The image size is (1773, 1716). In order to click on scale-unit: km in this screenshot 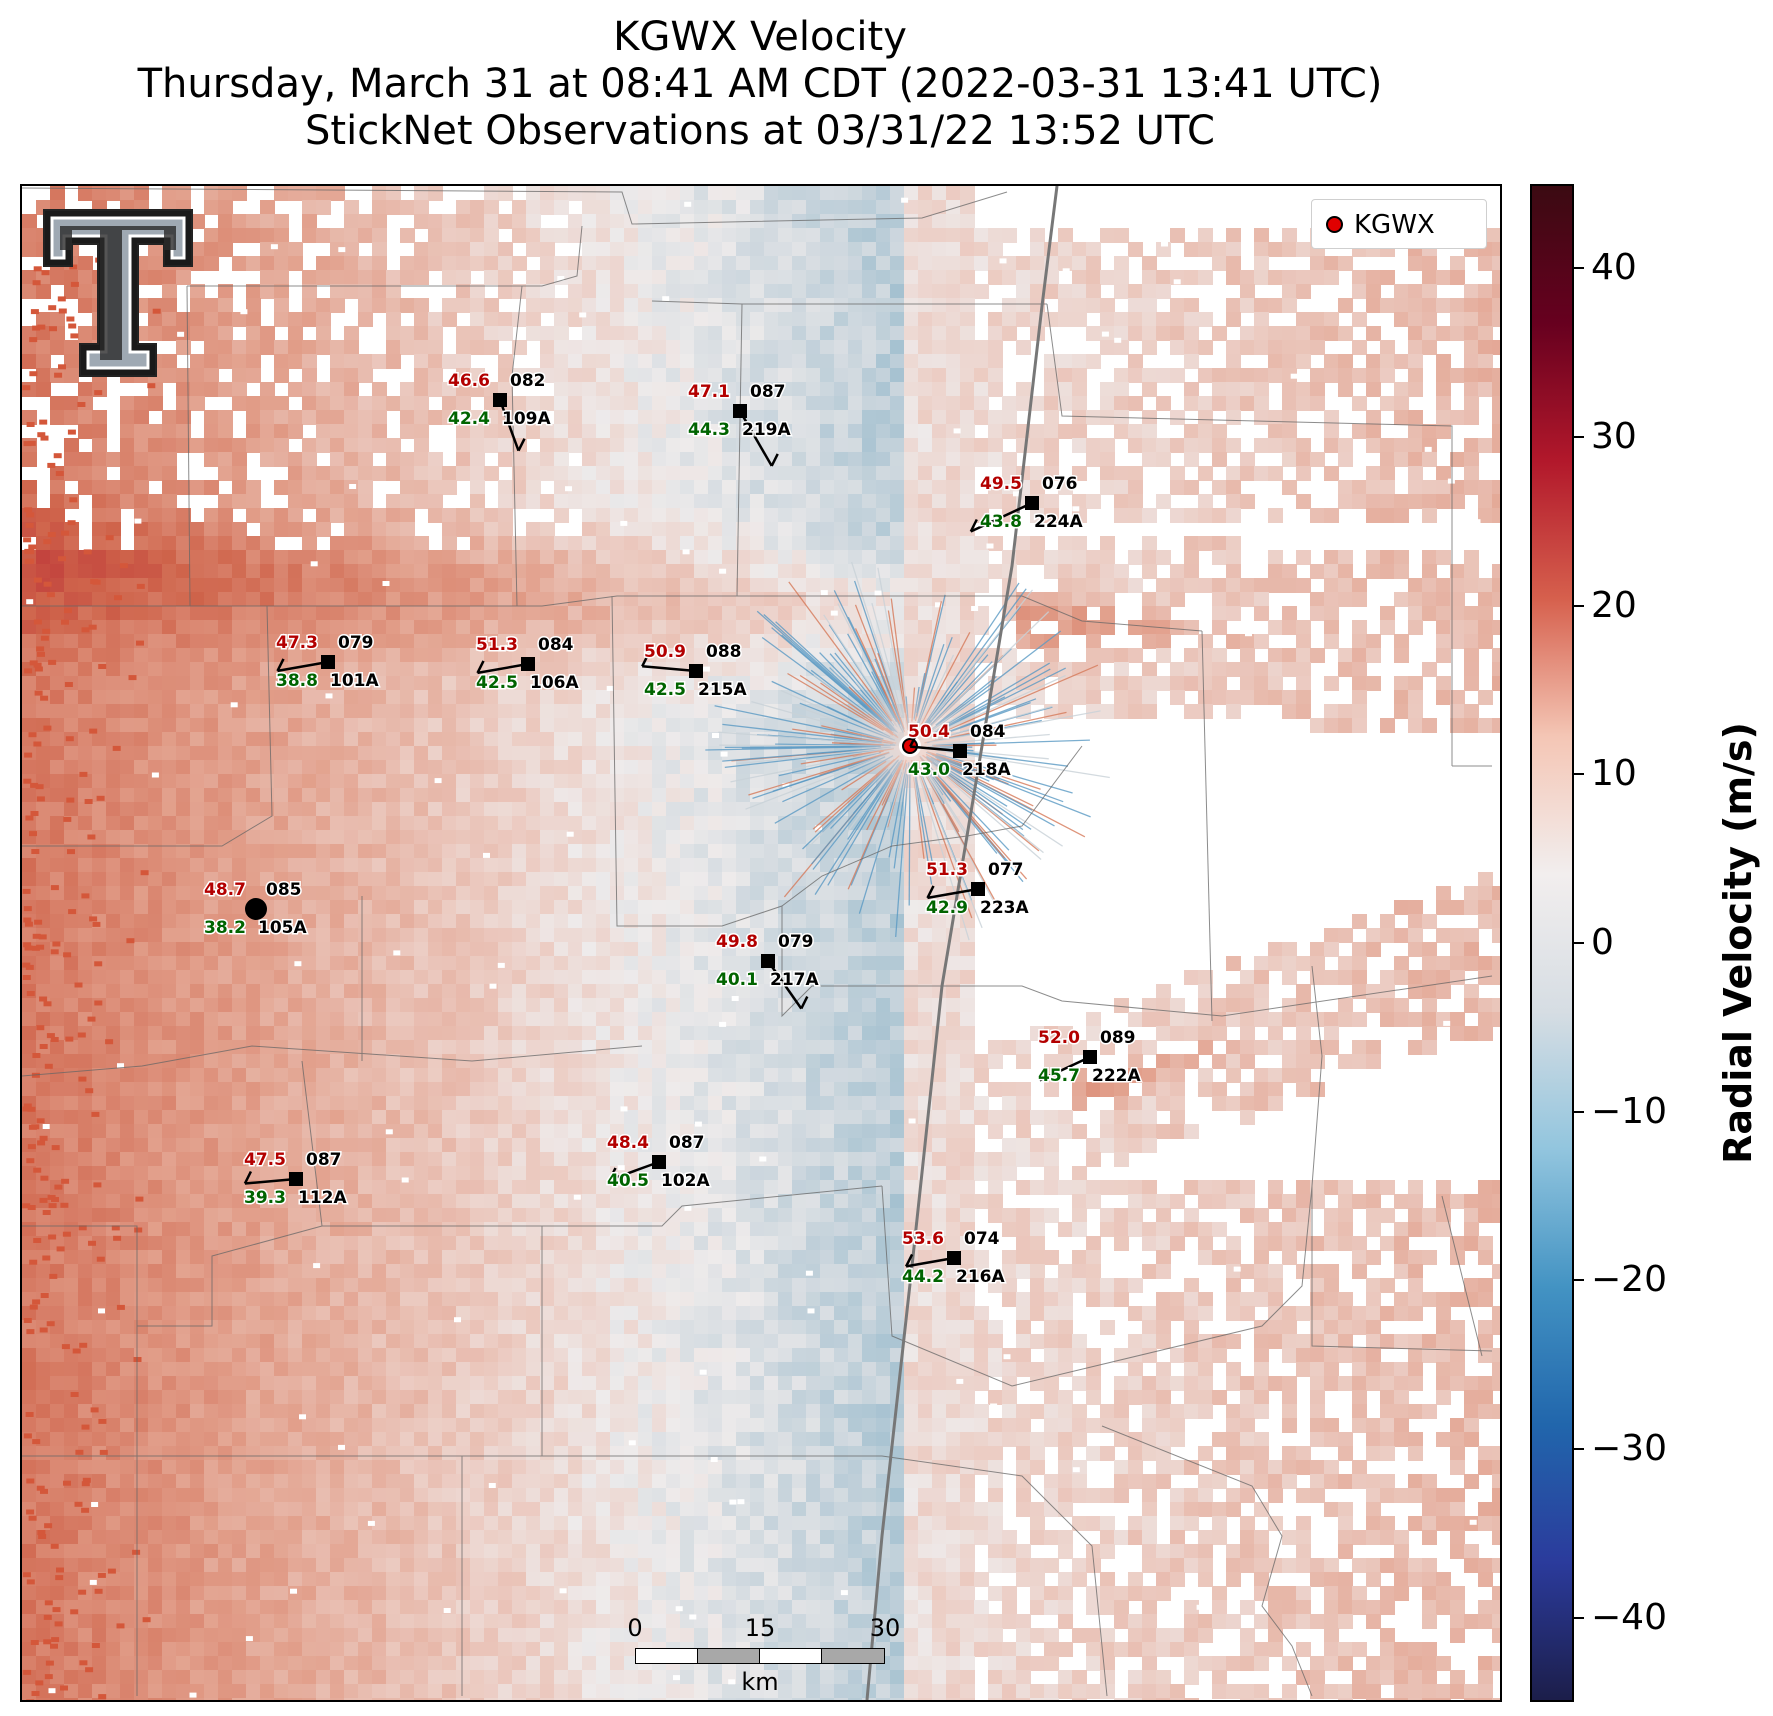, I will do `click(760, 1682)`.